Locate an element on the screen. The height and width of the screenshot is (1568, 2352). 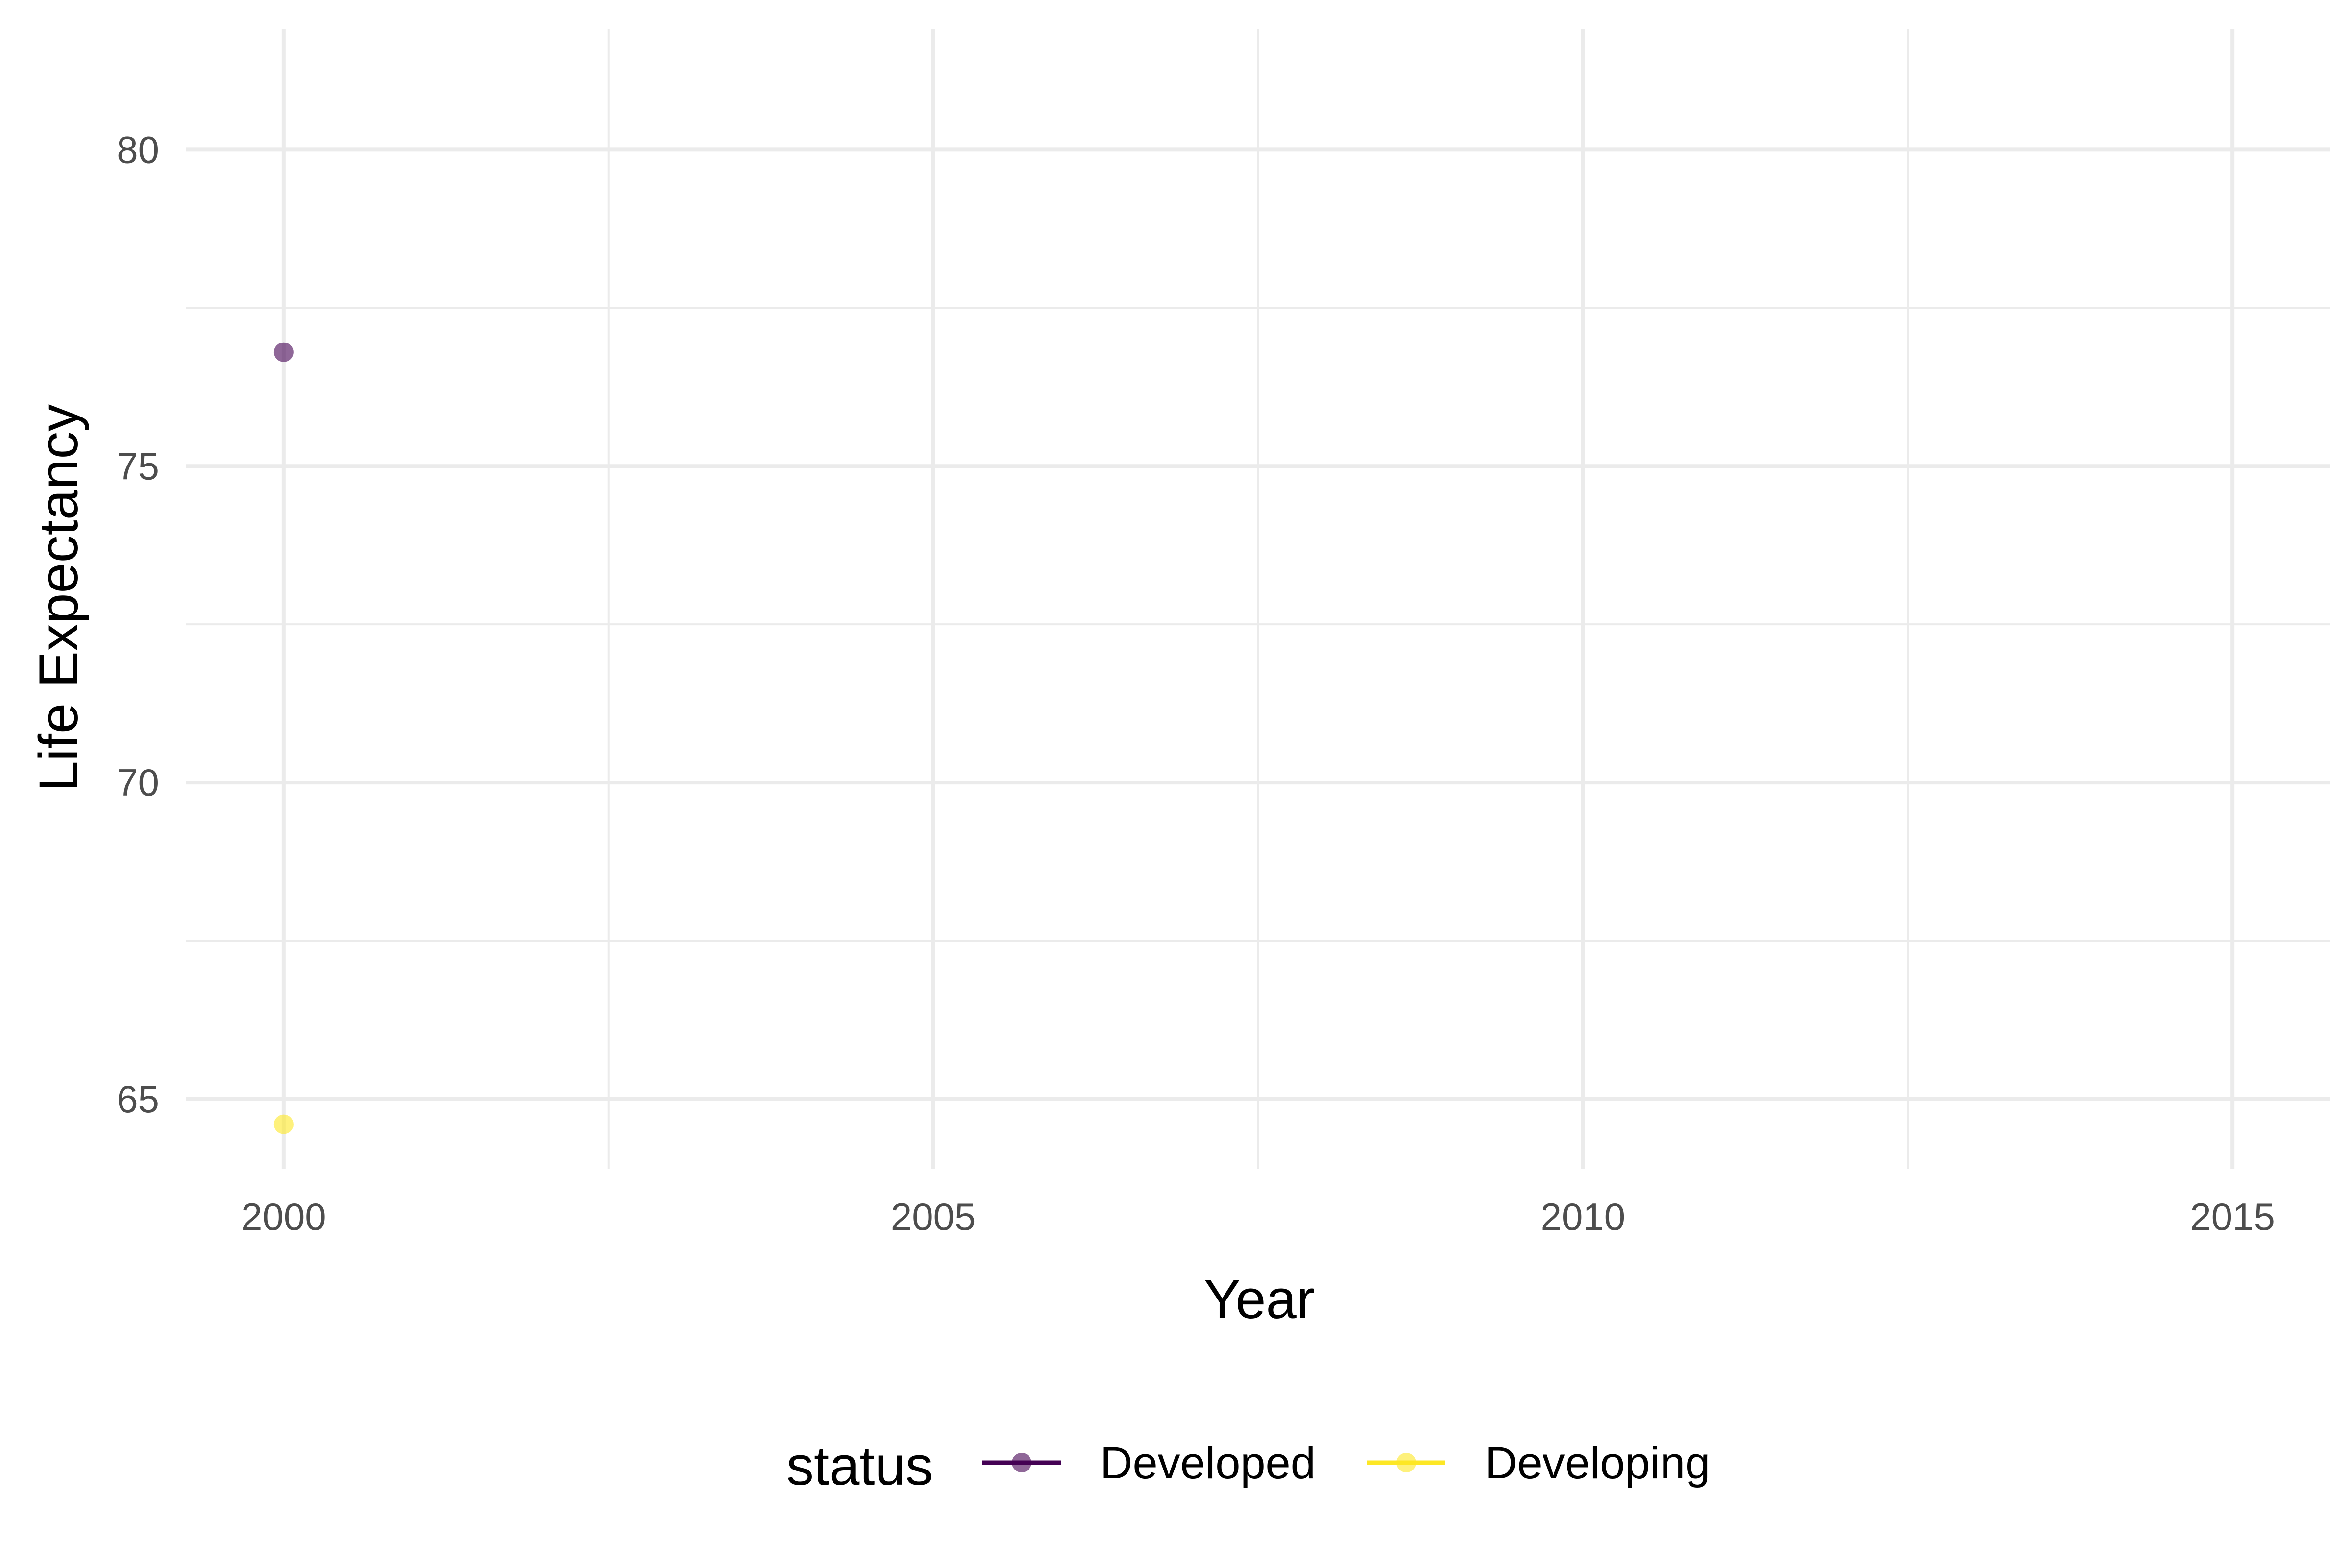
x-axis-ticks: 2000 2005 2010 2015 is located at coordinates (1258, 1216).